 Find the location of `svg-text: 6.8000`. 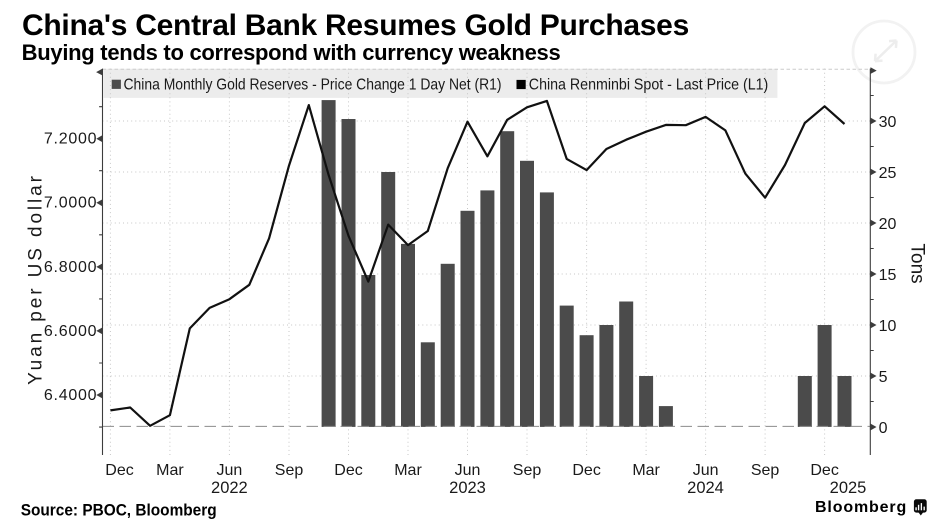

svg-text: 6.8000 is located at coordinates (70, 267).